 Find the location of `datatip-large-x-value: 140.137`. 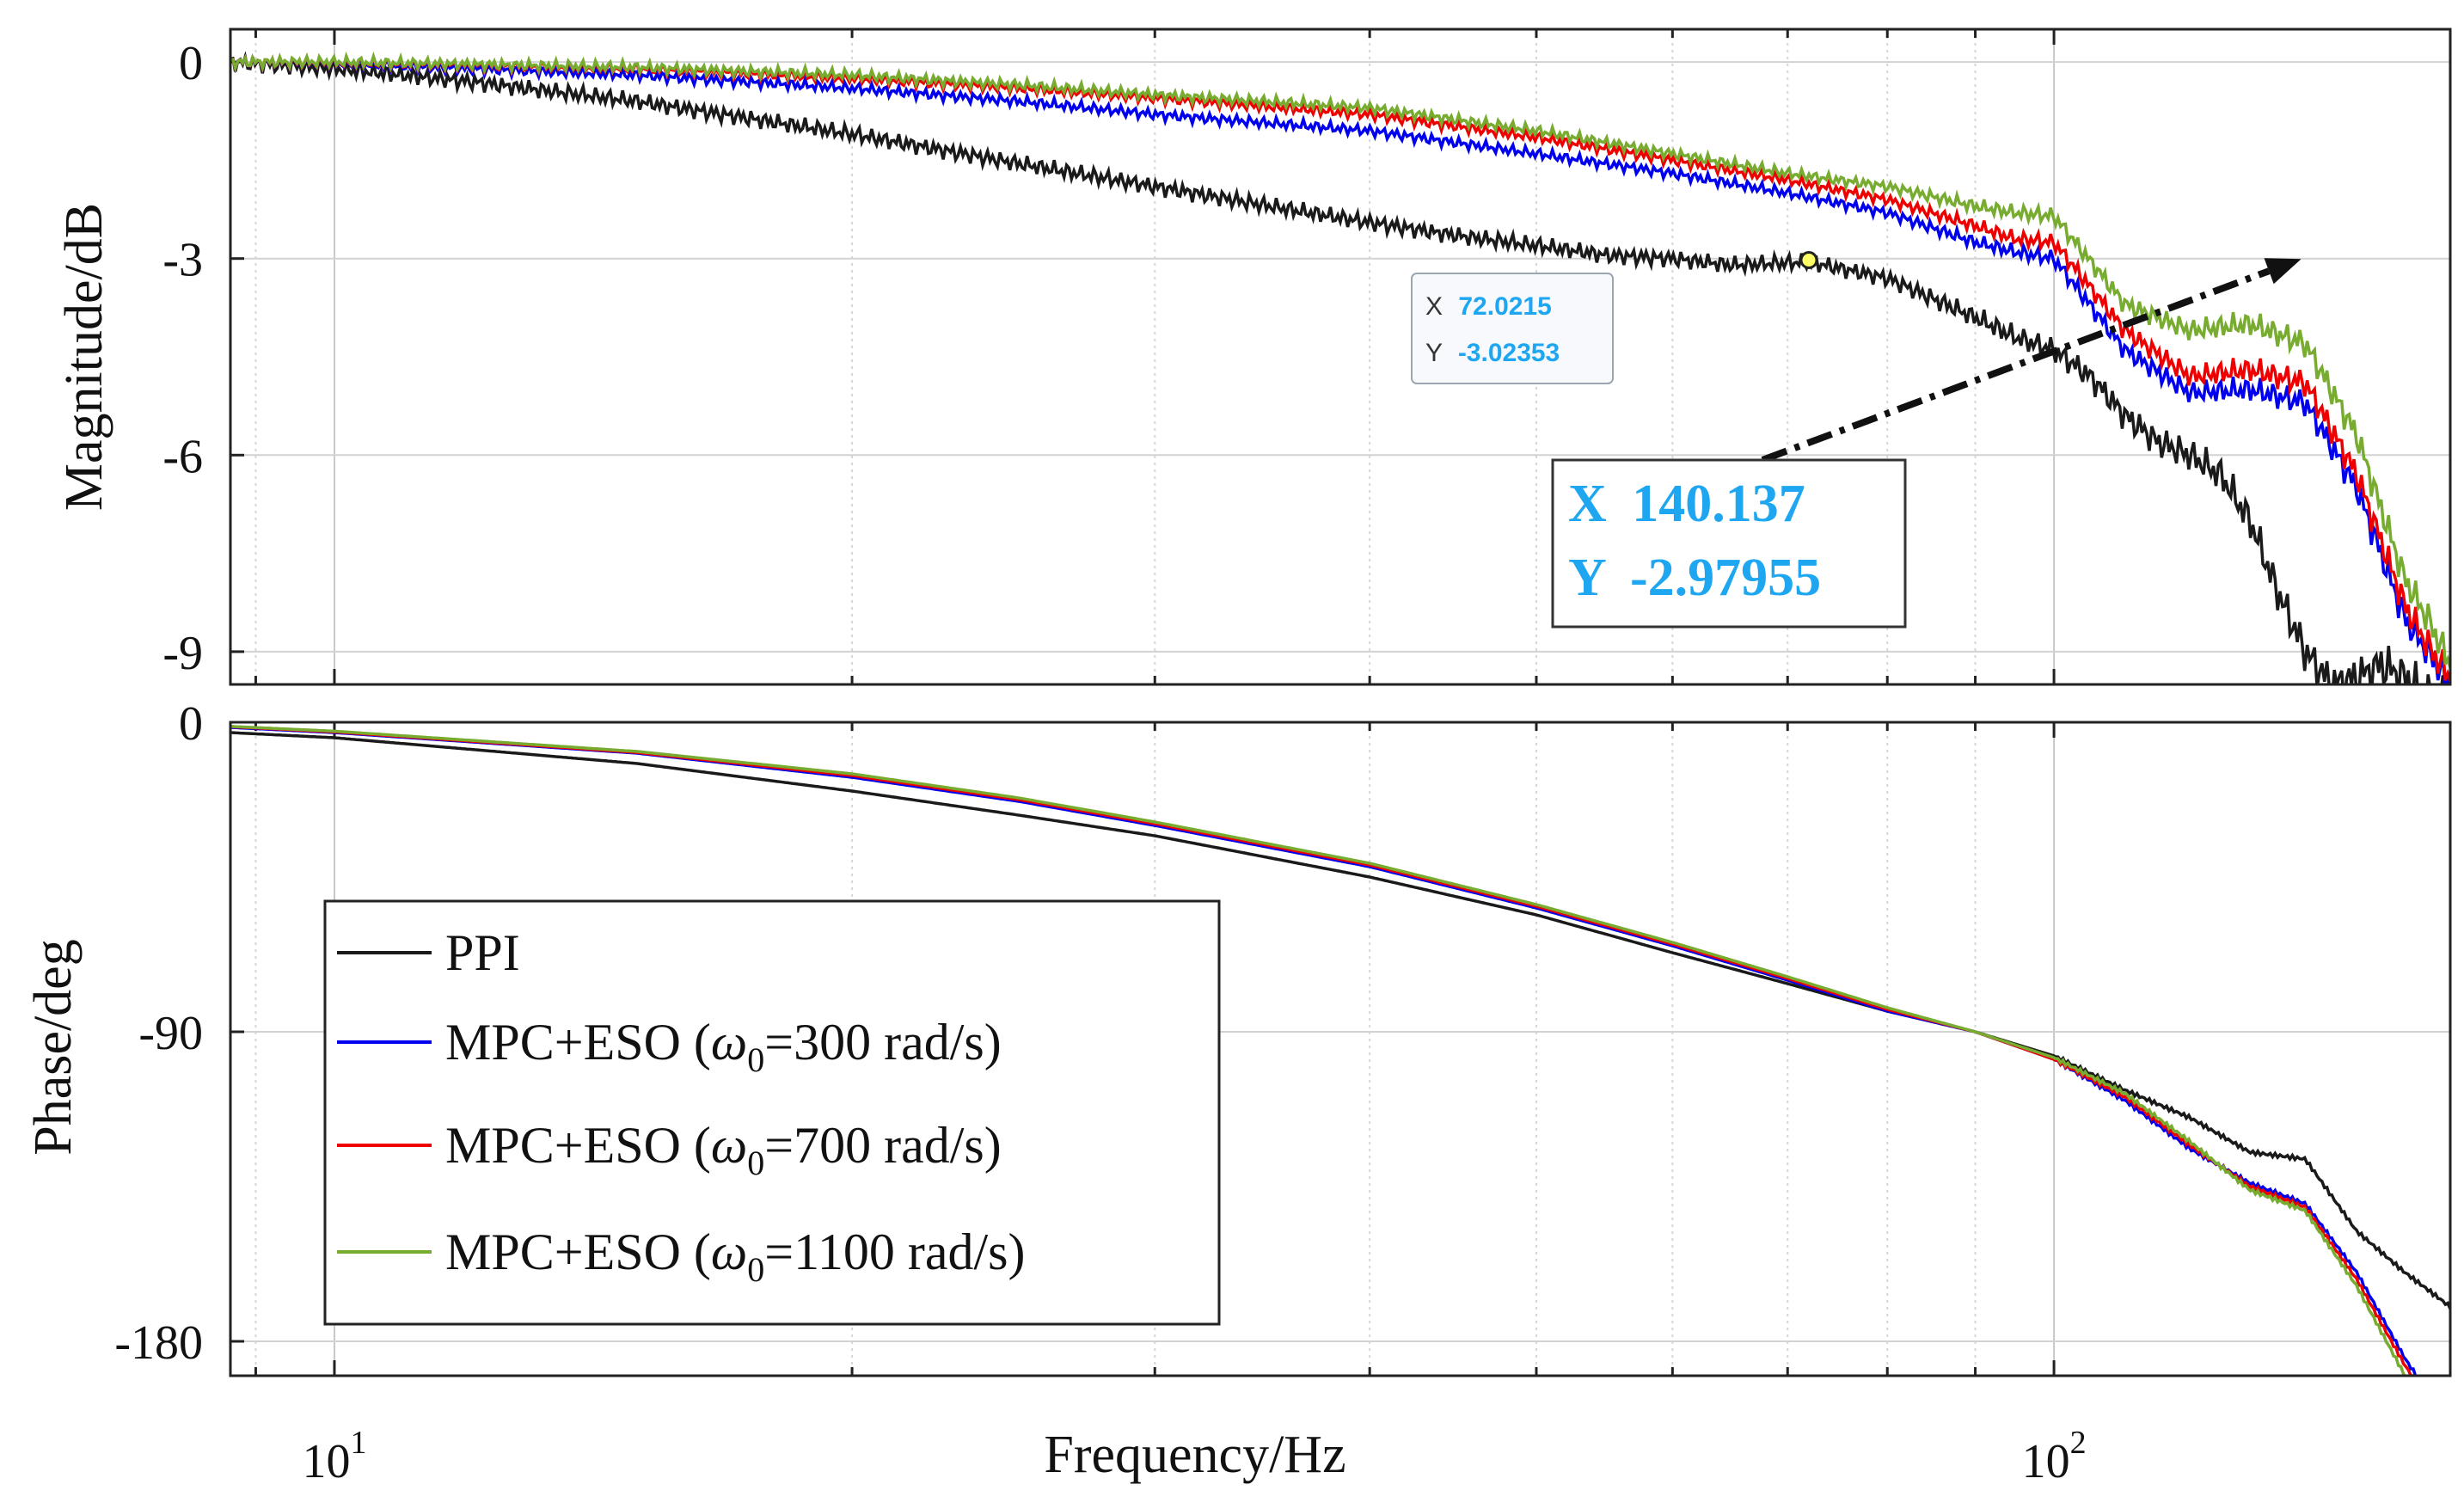

datatip-large-x-value: 140.137 is located at coordinates (1718, 504).